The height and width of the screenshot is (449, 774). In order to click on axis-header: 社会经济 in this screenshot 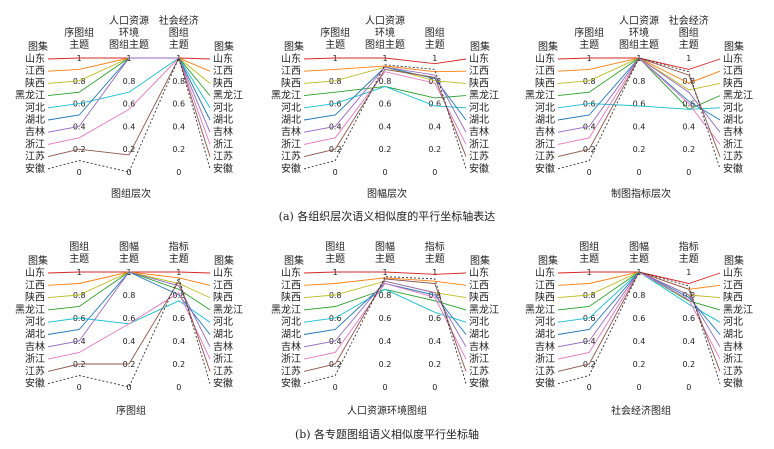, I will do `click(179, 20)`.